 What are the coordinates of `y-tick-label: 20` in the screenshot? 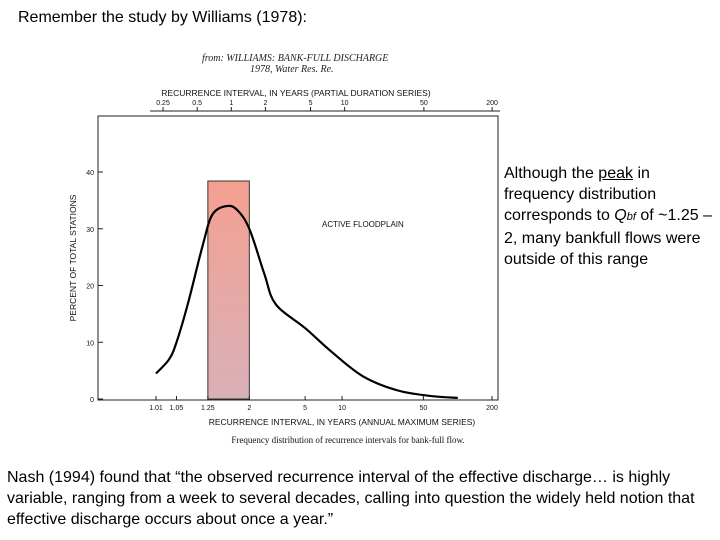 It's located at (90, 287).